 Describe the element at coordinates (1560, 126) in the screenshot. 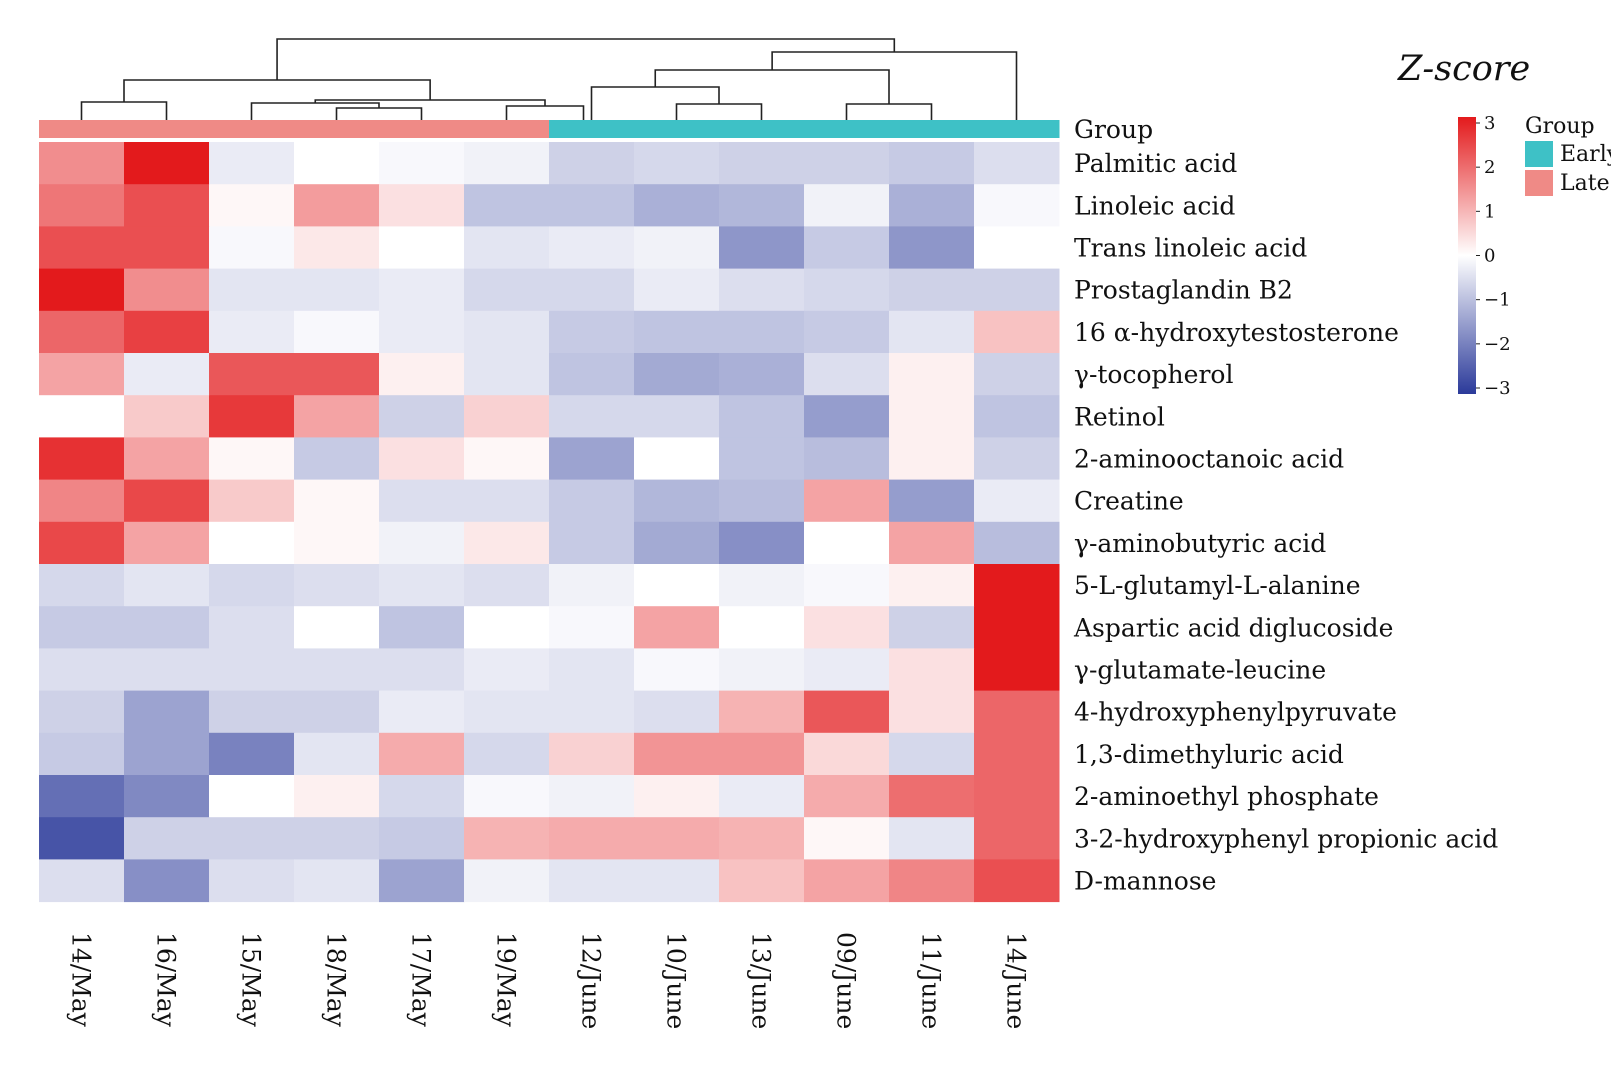

I see `group-legend-title: Group` at that location.